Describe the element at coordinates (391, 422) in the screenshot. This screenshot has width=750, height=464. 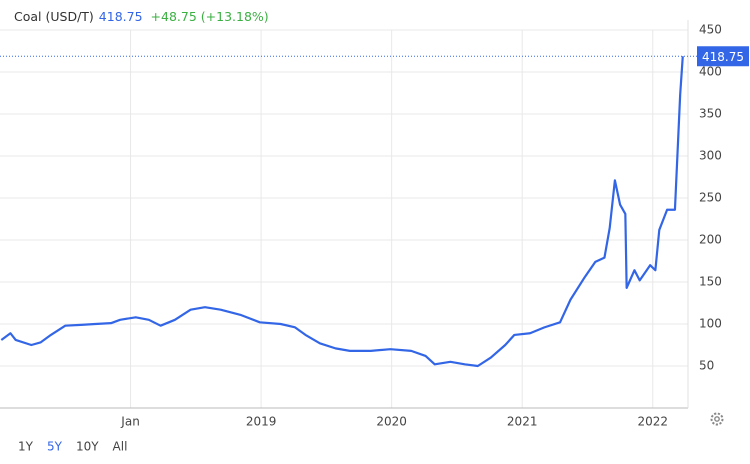
I see `x-tick-label: 2020` at that location.